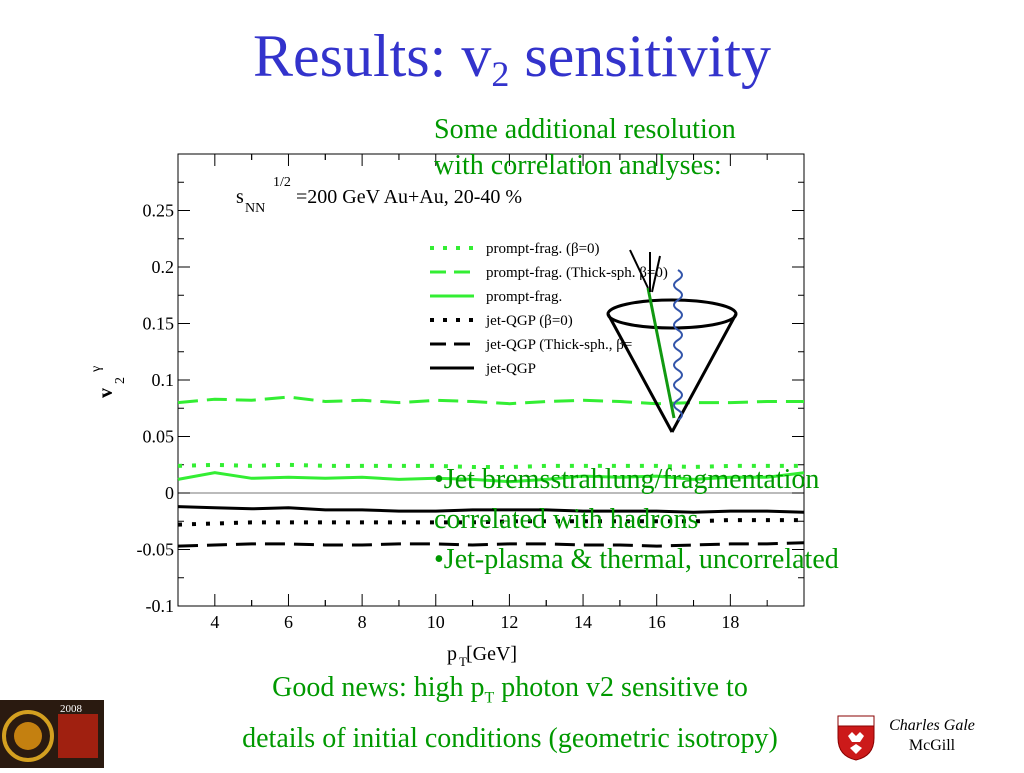 Image resolution: width=1024 pixels, height=773 pixels. What do you see at coordinates (106, 393) in the screenshot?
I see `y-axis-label: v` at bounding box center [106, 393].